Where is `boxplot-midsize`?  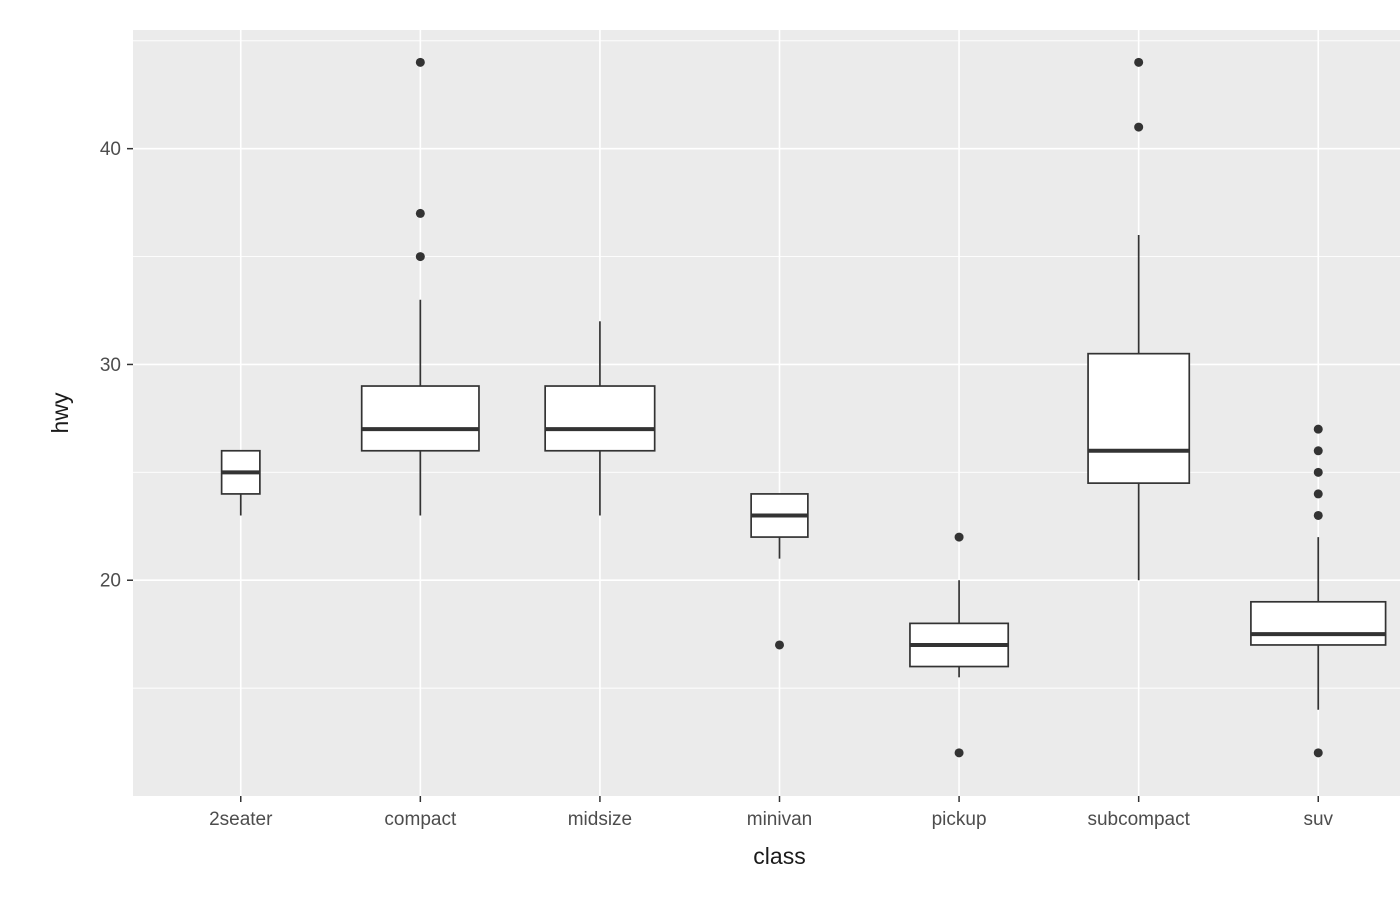 boxplot-midsize is located at coordinates (600, 418).